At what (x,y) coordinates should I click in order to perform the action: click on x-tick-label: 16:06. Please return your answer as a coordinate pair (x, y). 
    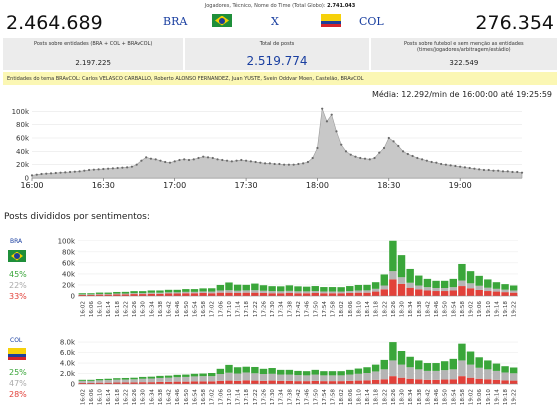
    Looking at the image, I should click on (92, 397).